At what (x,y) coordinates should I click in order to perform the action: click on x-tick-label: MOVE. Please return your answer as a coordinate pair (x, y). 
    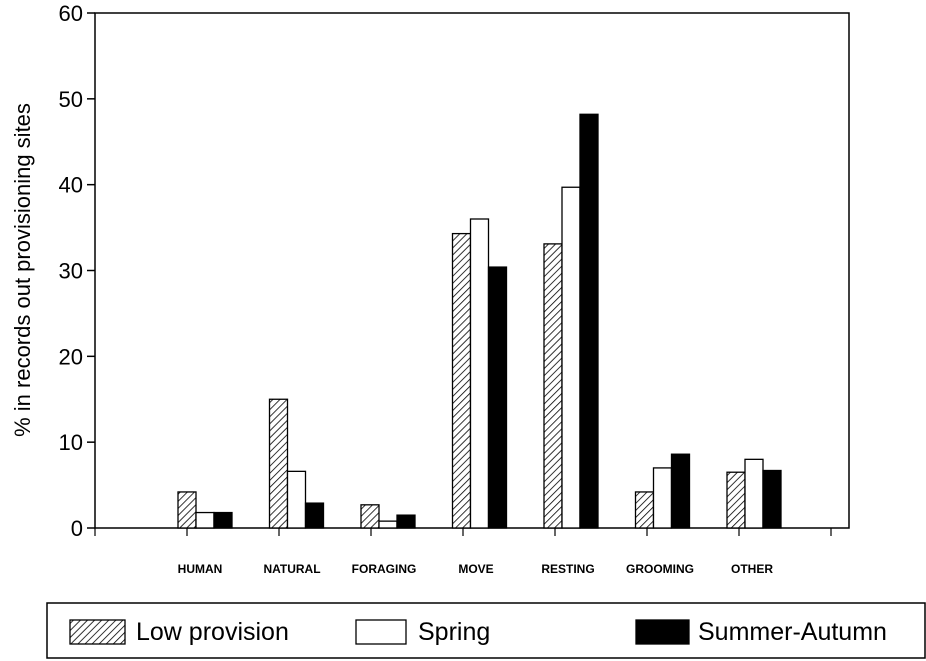
    Looking at the image, I should click on (475, 569).